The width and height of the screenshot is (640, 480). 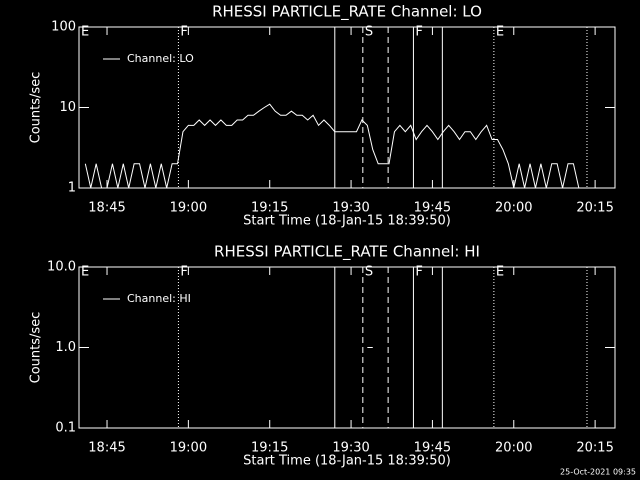 What do you see at coordinates (598, 472) in the screenshot?
I see `footer: 25-Oct-2021 09:35` at bounding box center [598, 472].